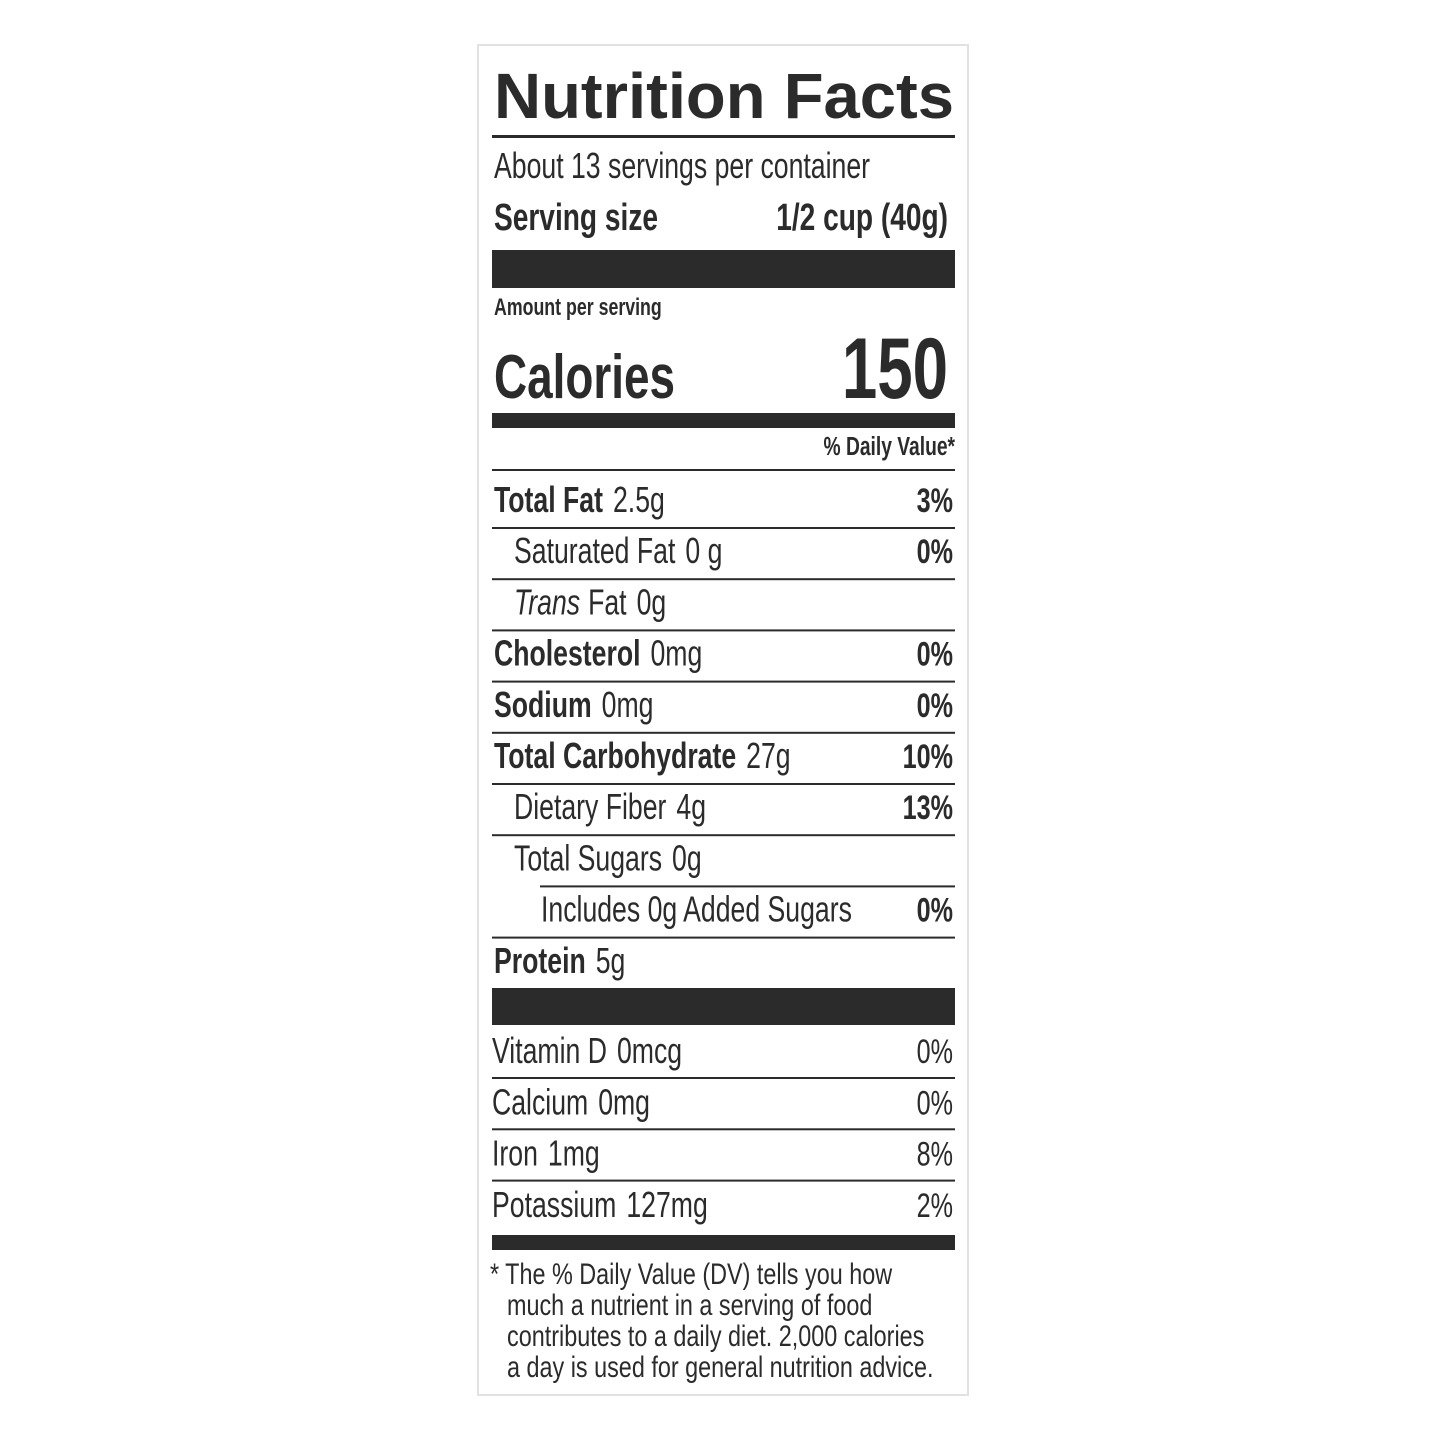  Describe the element at coordinates (691, 1273) in the screenshot. I see `footnote-line: * The % Daily Value (DV) tells you how` at that location.